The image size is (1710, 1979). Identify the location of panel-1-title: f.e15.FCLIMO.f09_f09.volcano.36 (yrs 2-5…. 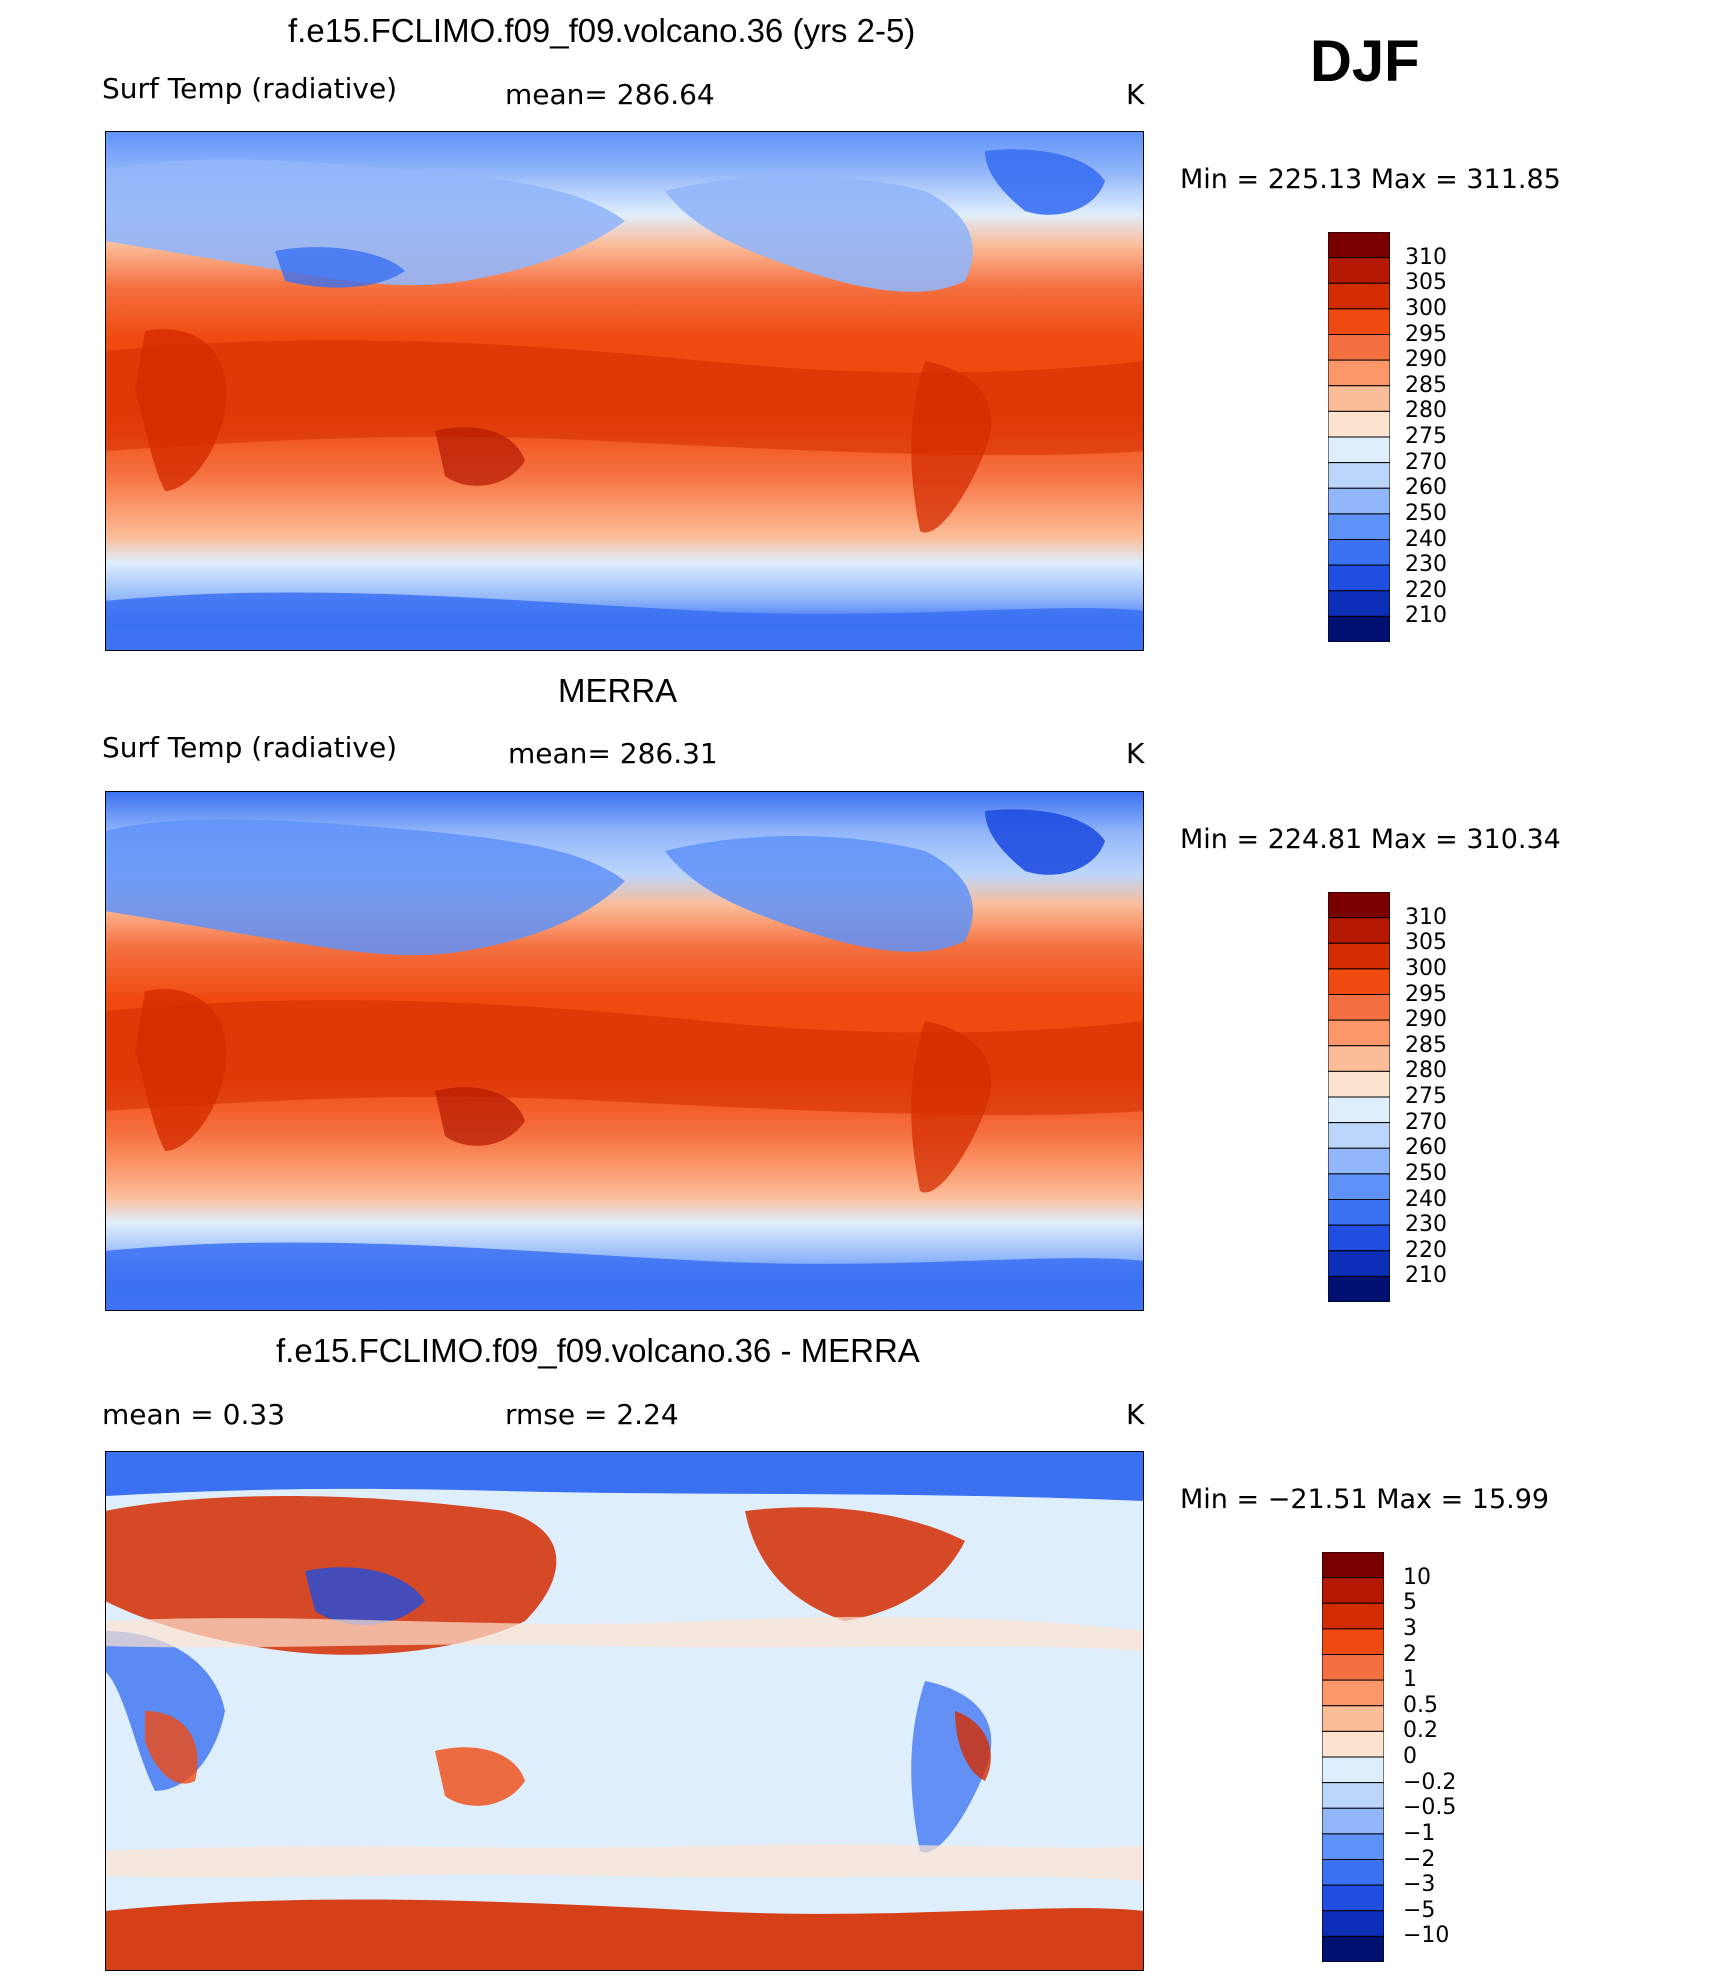
(602, 30).